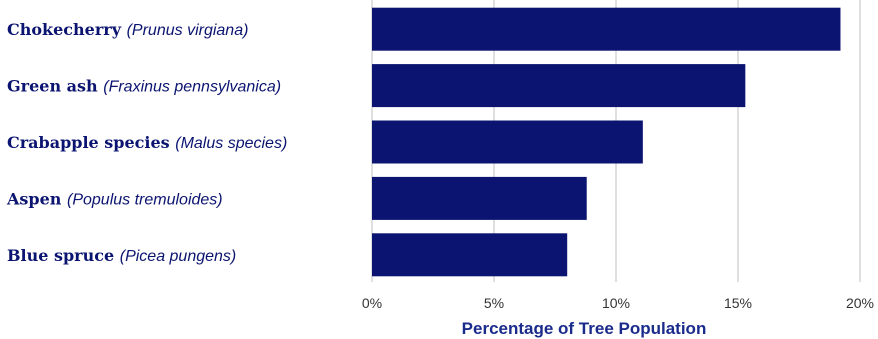  What do you see at coordinates (36, 198) in the screenshot?
I see `category-common-name: Aspen` at bounding box center [36, 198].